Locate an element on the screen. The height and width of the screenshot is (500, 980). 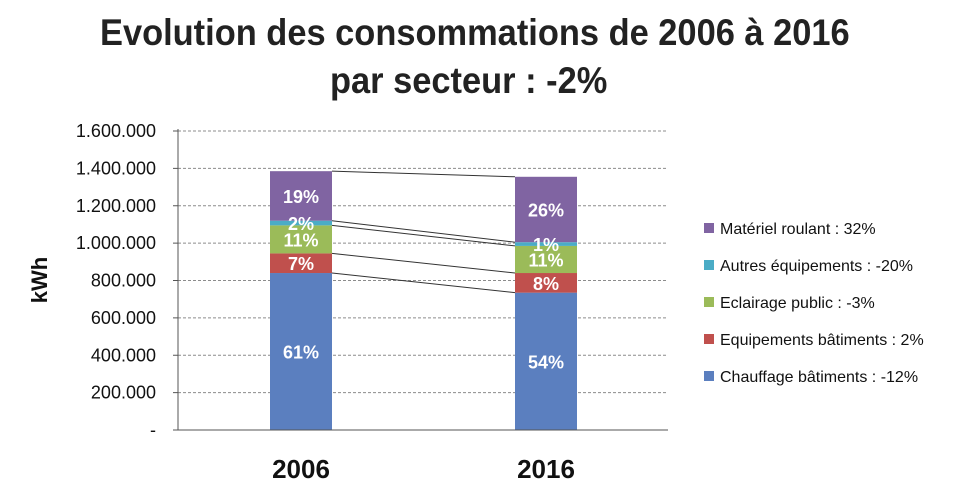
segment-data-label: 26% is located at coordinates (546, 210).